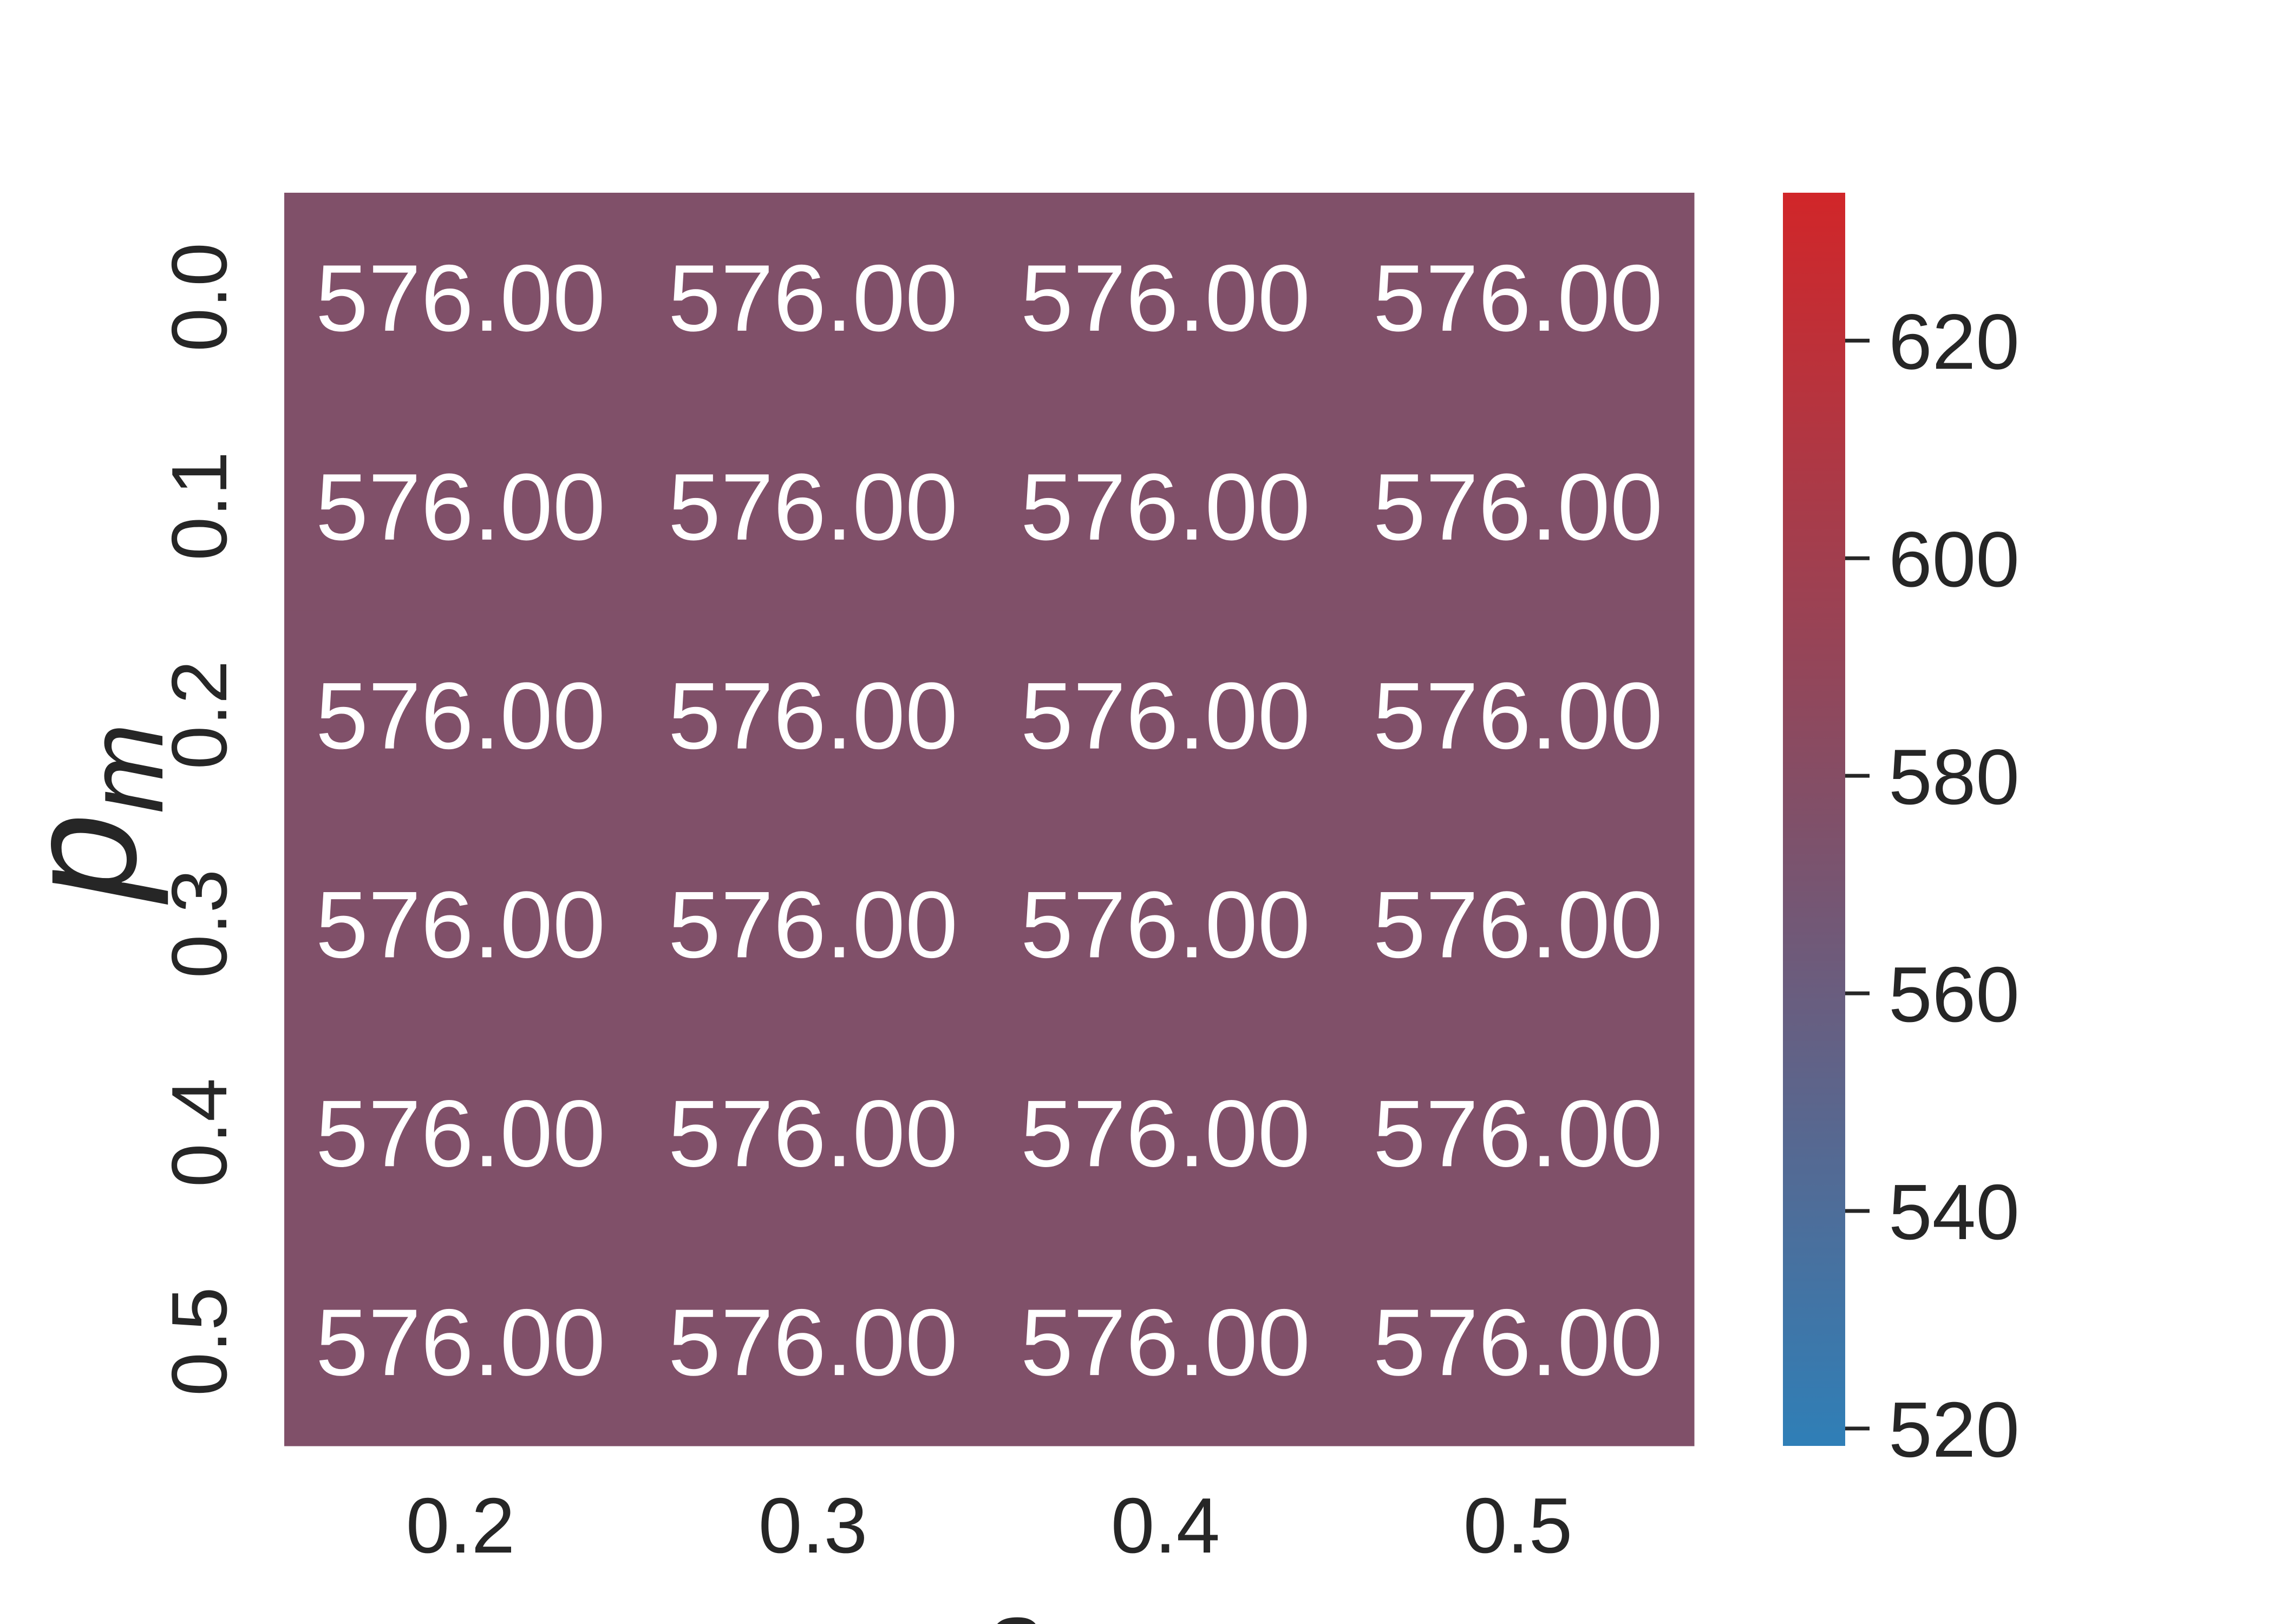  Describe the element at coordinates (461, 1526) in the screenshot. I see `x-tick-label: 0.2` at that location.